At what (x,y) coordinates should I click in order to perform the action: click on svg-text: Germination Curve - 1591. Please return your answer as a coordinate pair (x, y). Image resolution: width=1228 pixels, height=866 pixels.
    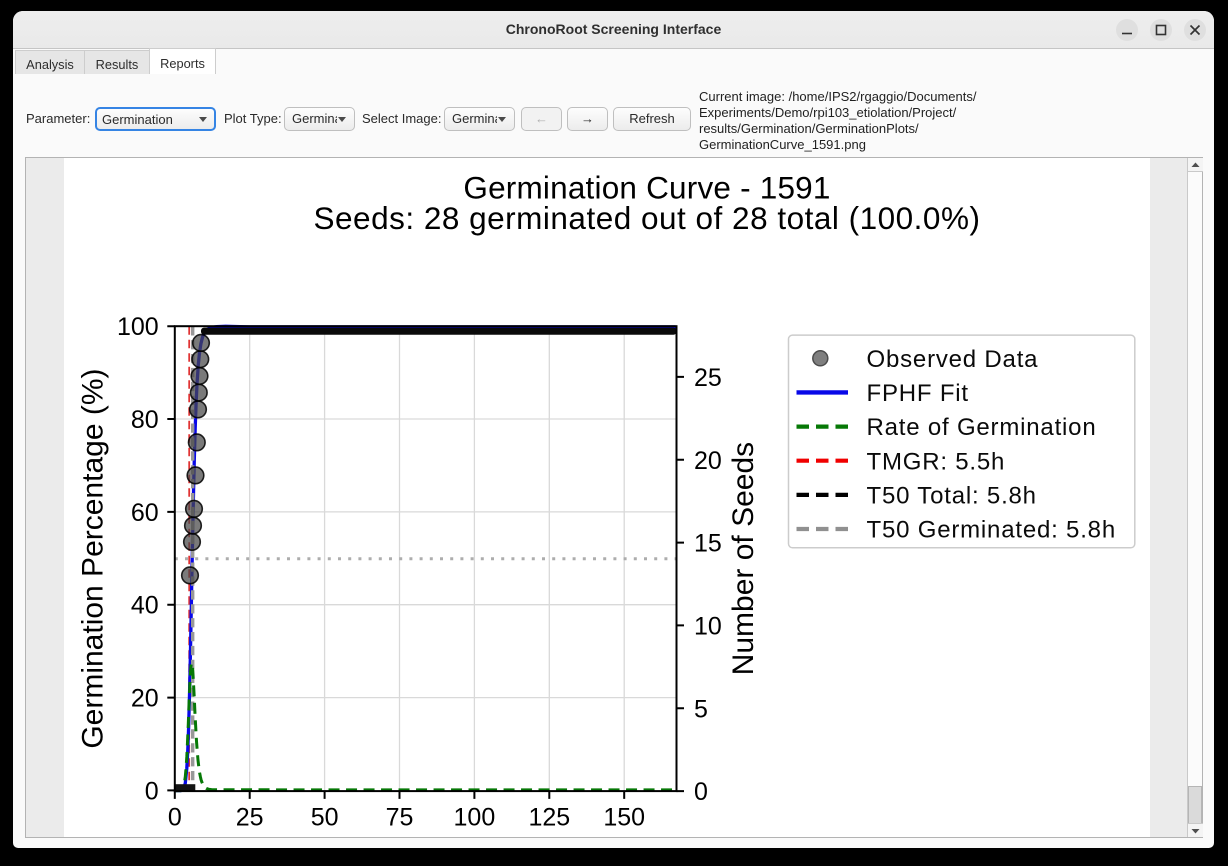
    Looking at the image, I should click on (646, 187).